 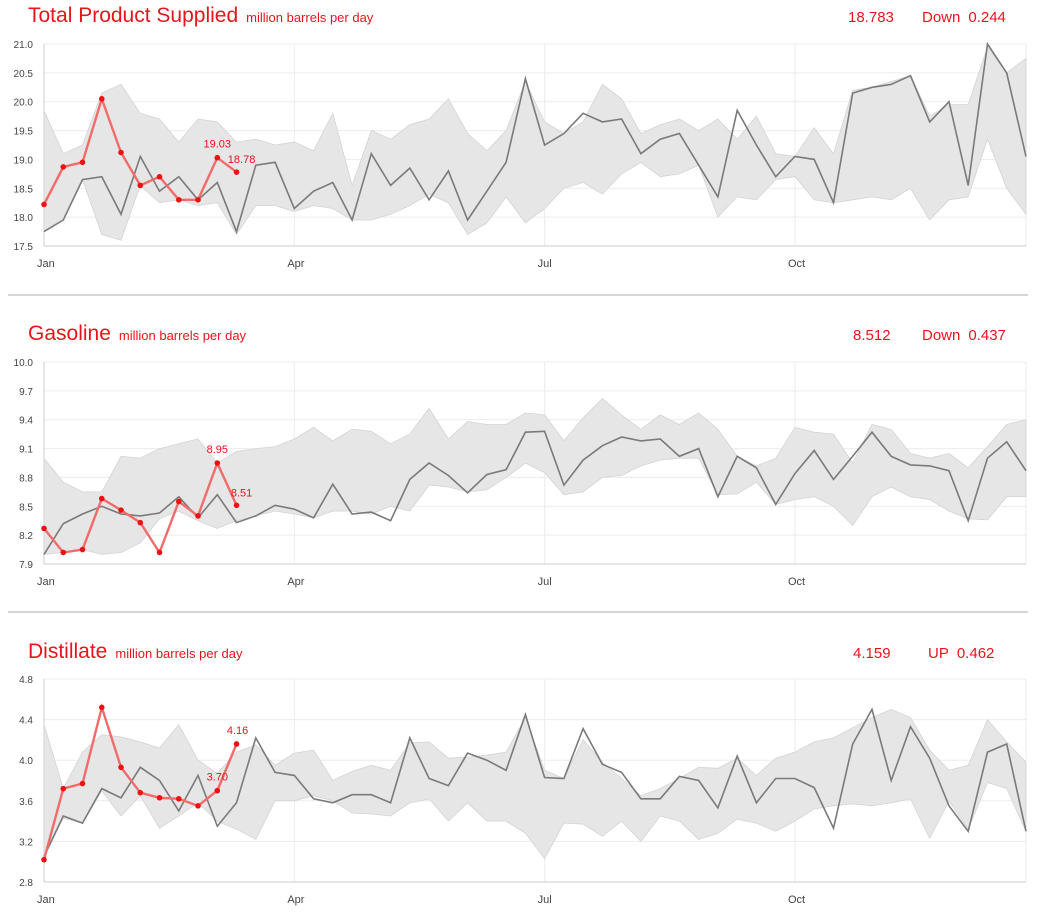 I want to click on data-label: 8.51, so click(x=241, y=493).